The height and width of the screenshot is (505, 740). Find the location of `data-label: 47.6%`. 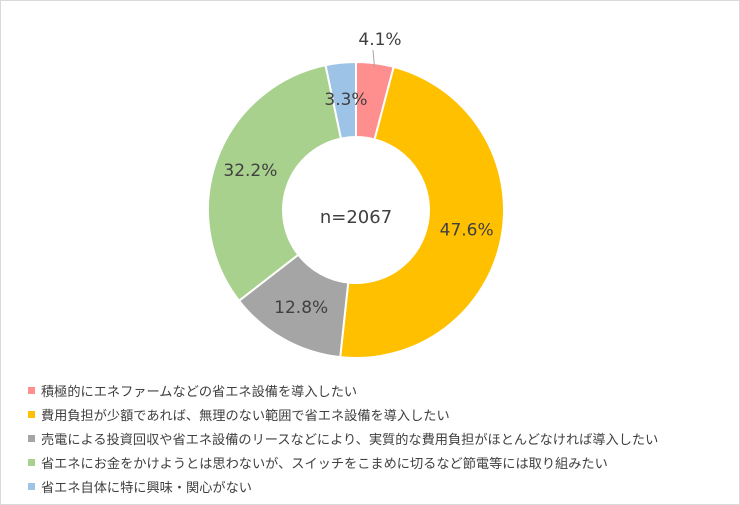

data-label: 47.6% is located at coordinates (467, 230).